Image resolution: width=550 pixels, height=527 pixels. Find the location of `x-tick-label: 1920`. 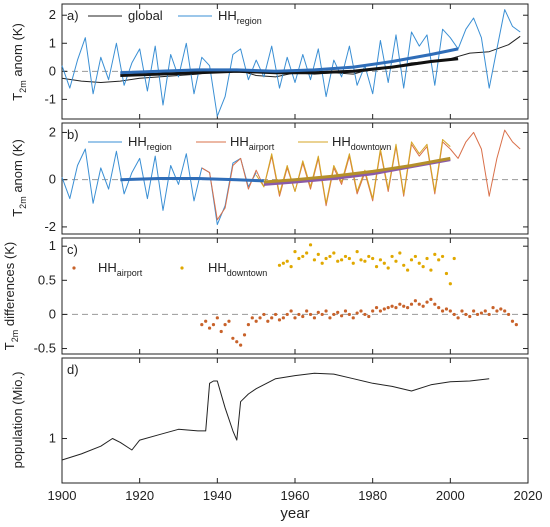

x-tick-label: 1920 is located at coordinates (139, 495).